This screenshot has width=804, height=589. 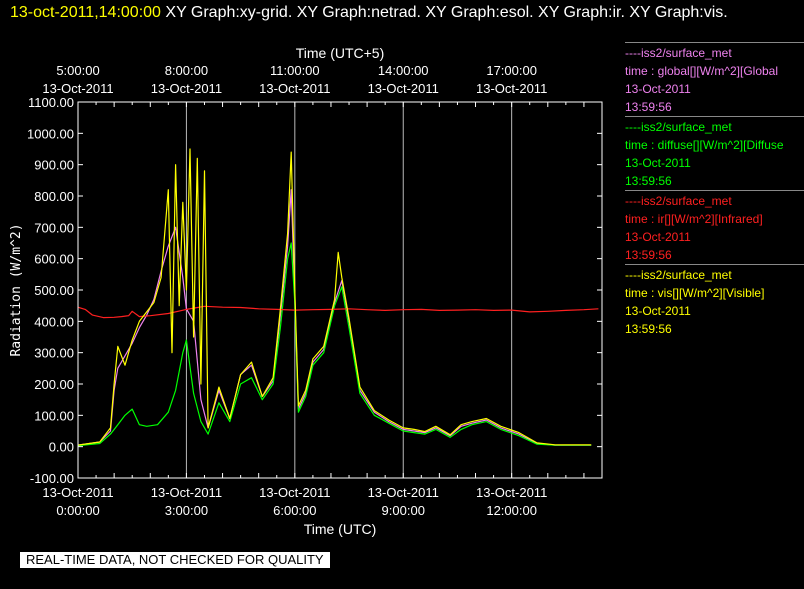 I want to click on x-tick-label-time: 0:00:00, so click(x=77, y=510).